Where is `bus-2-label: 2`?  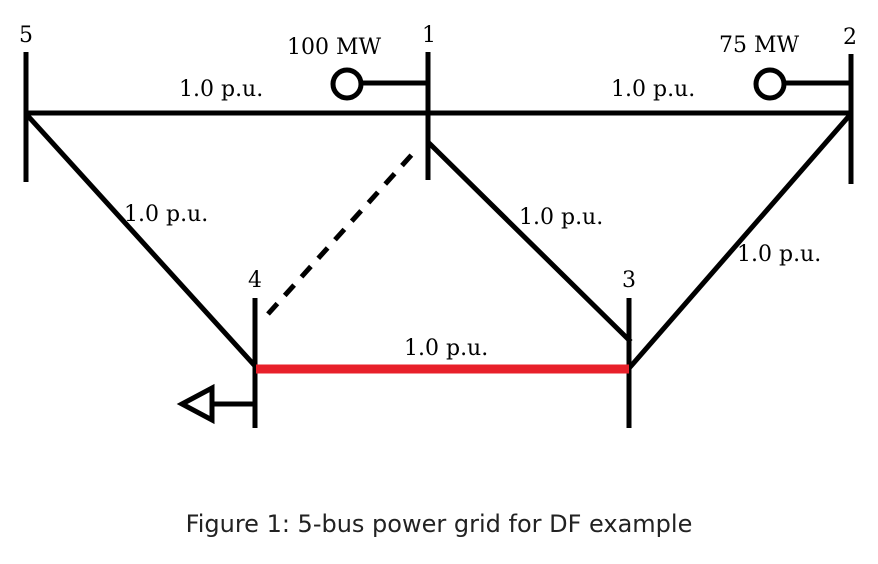 bus-2-label: 2 is located at coordinates (850, 37).